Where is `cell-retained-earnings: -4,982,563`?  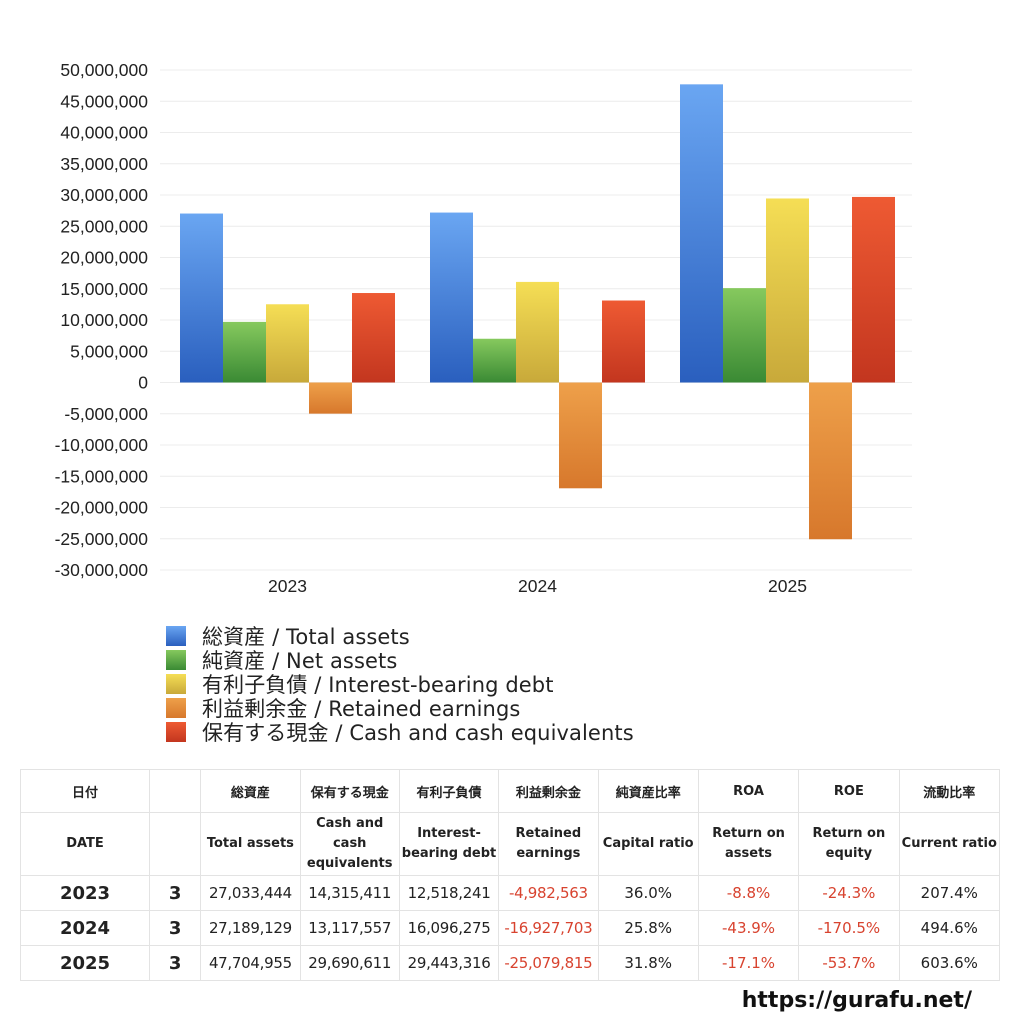 cell-retained-earnings: -4,982,563 is located at coordinates (548, 893).